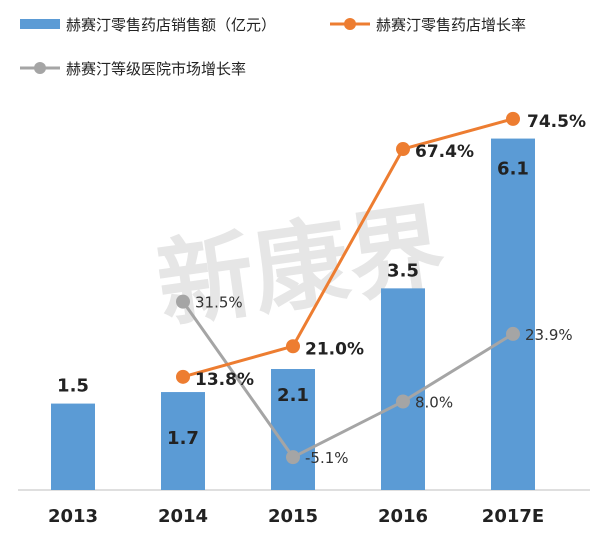  I want to click on legend-orange-swatch-marker, so click(350, 24).